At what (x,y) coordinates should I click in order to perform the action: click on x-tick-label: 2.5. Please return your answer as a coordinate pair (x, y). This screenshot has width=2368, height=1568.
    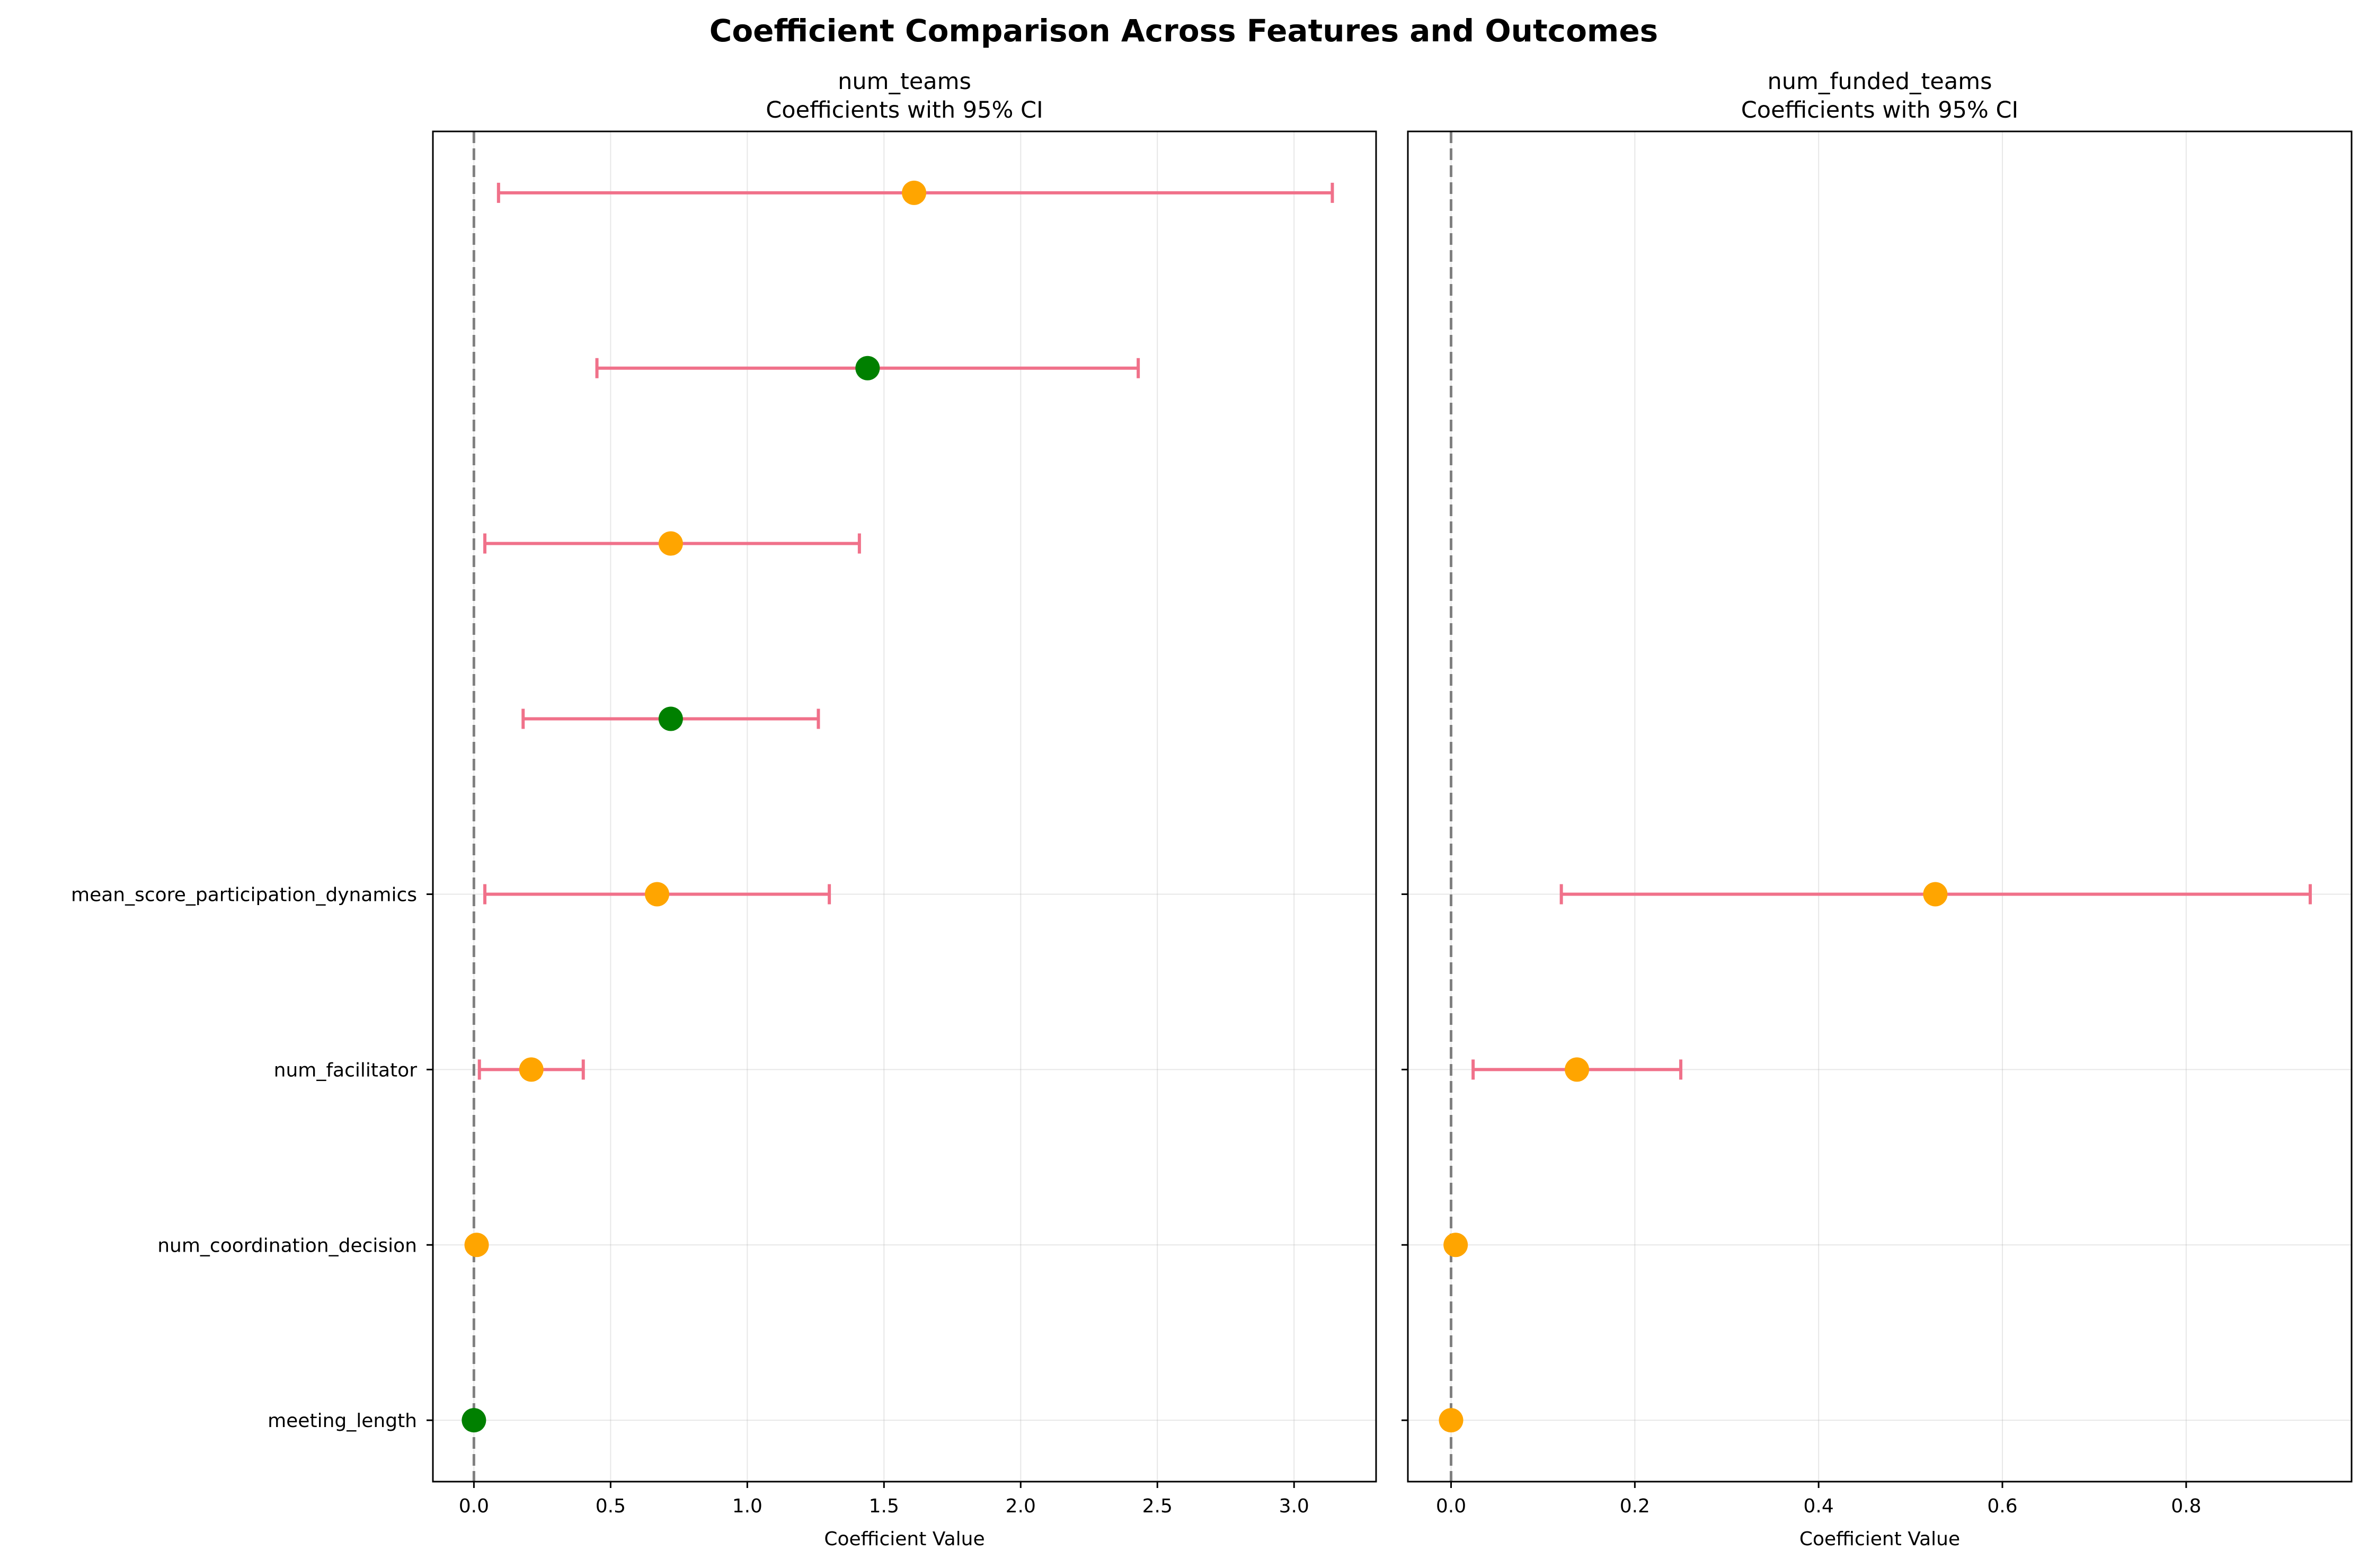
    Looking at the image, I should click on (1157, 1506).